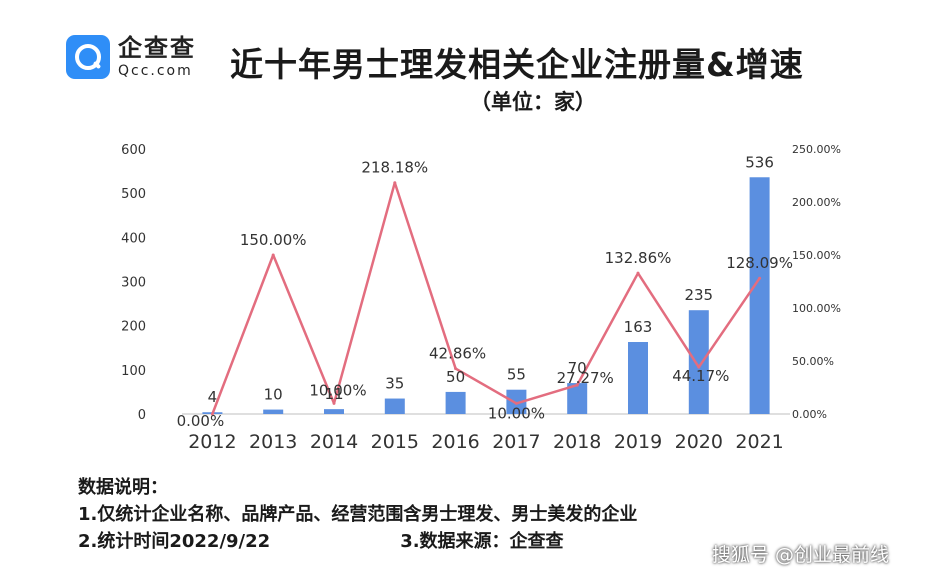 The height and width of the screenshot is (574, 946). I want to click on y-tick-label: 100, so click(133, 371).